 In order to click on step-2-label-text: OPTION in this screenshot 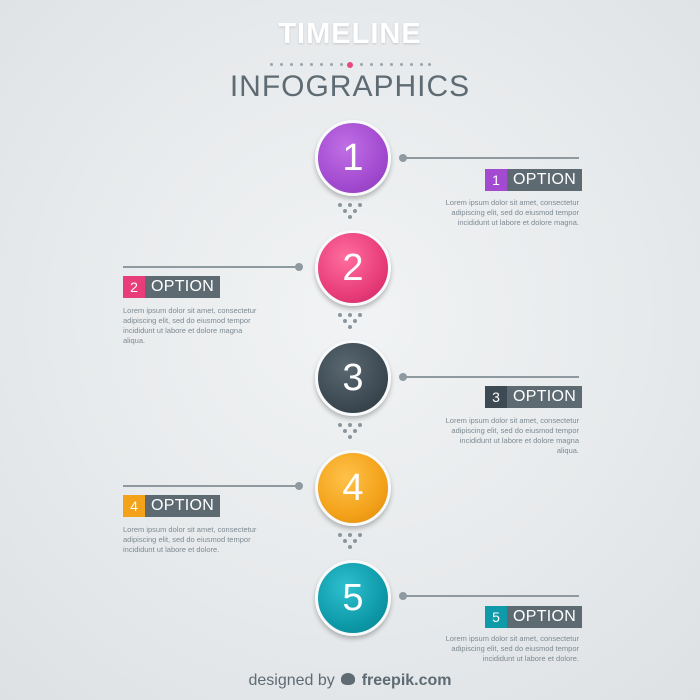, I will do `click(183, 286)`.